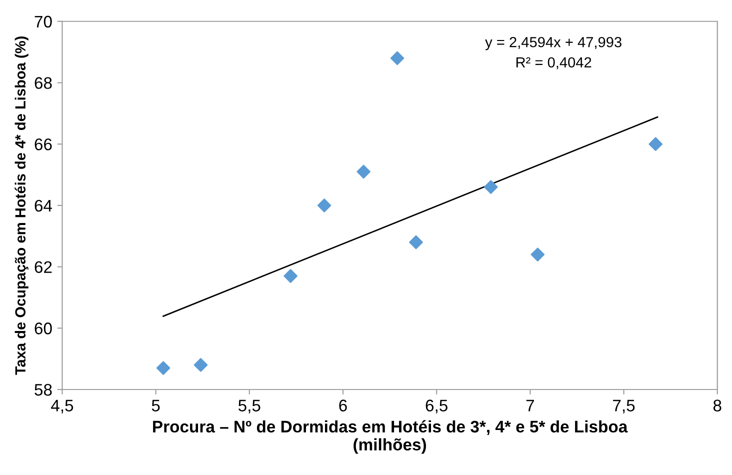 The width and height of the screenshot is (732, 475). I want to click on y-tick-label: 60, so click(43, 328).